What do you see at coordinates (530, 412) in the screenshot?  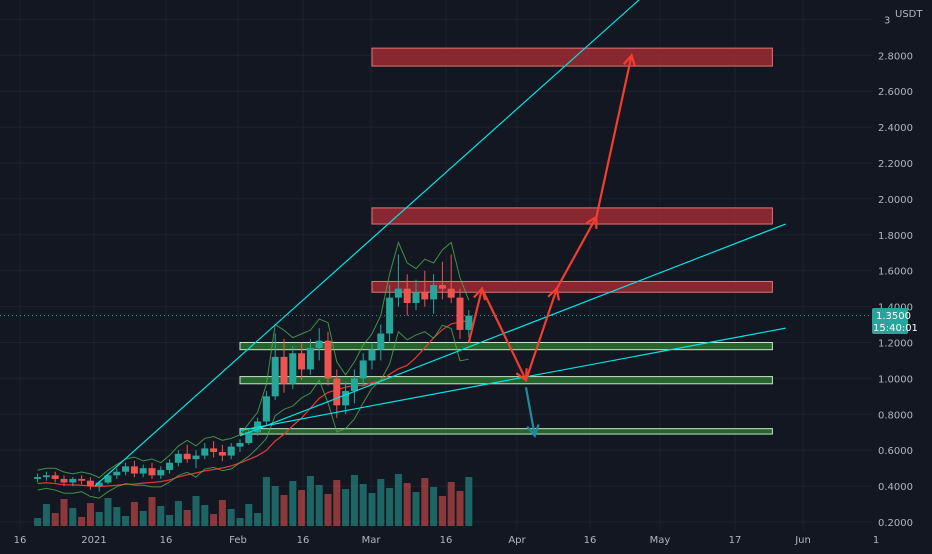 I see `bearish-projection-arrow` at bounding box center [530, 412].